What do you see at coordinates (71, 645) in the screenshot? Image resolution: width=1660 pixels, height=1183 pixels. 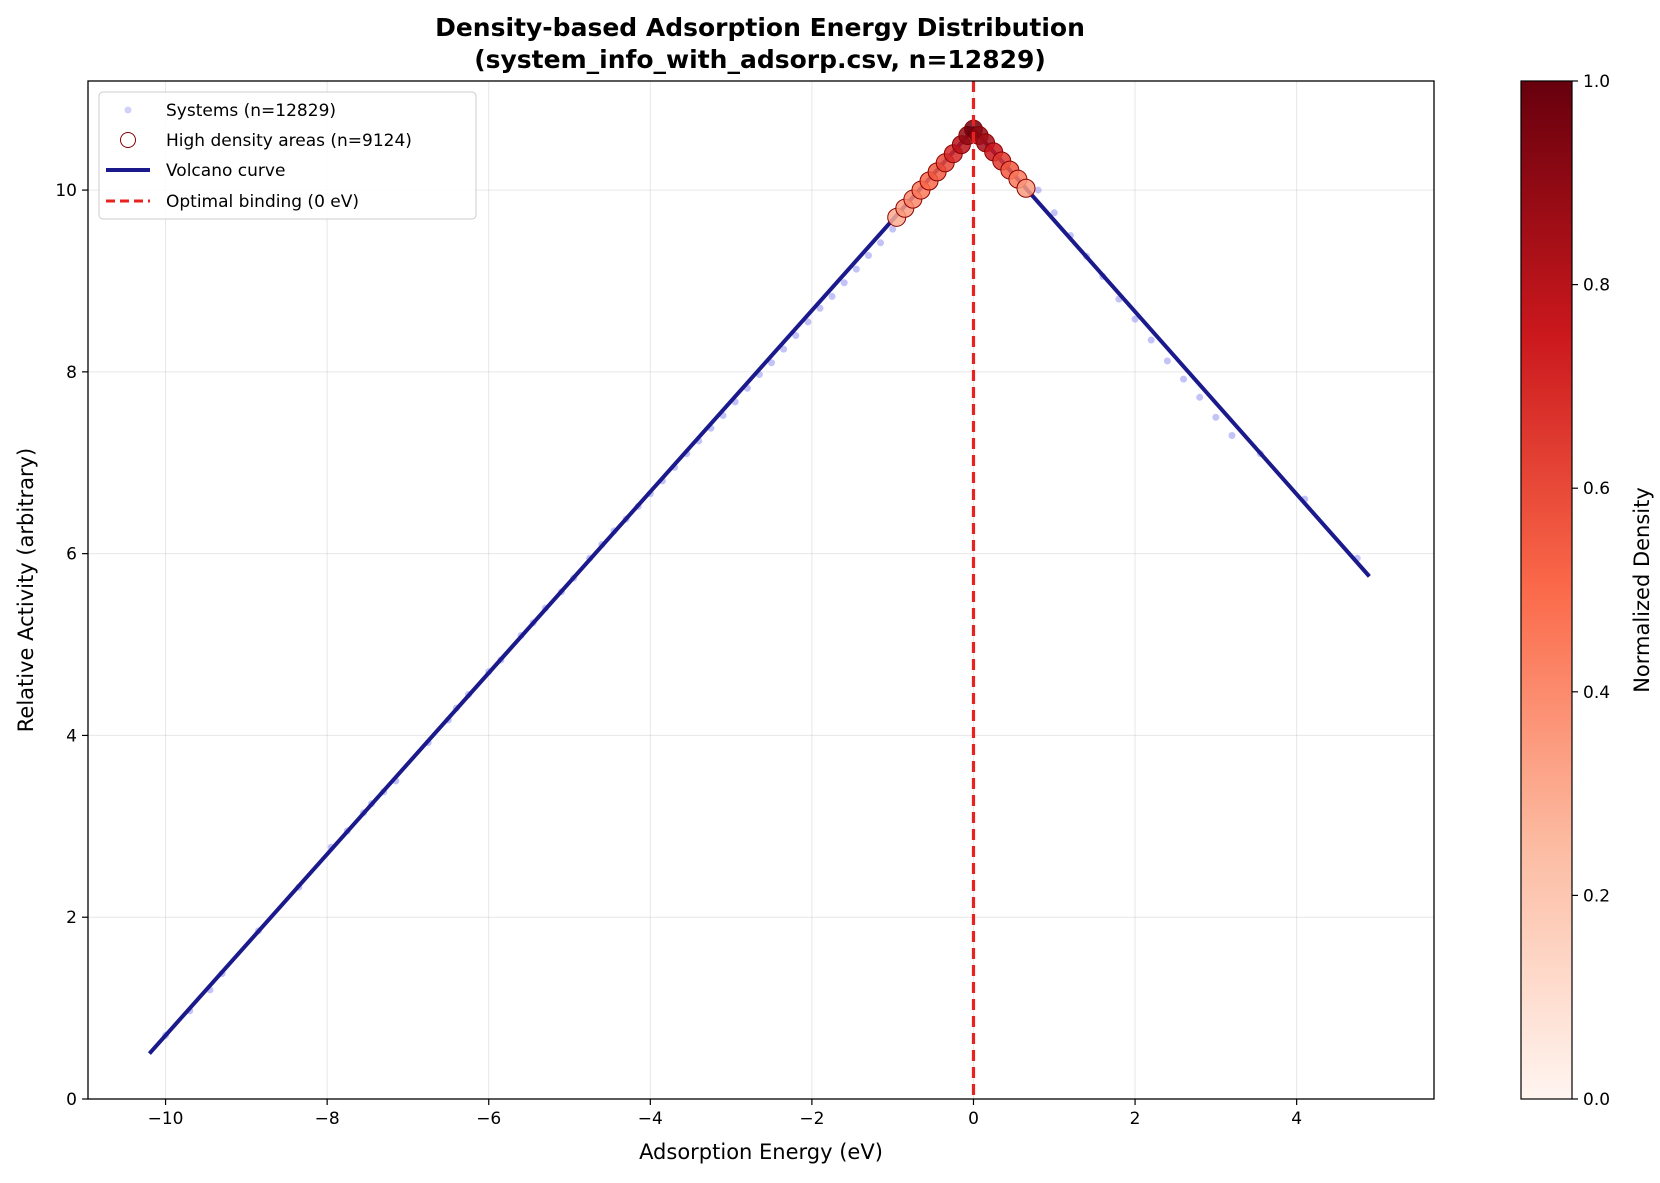 I see `y-axis-ticks: 0 2 4 6 8 10` at bounding box center [71, 645].